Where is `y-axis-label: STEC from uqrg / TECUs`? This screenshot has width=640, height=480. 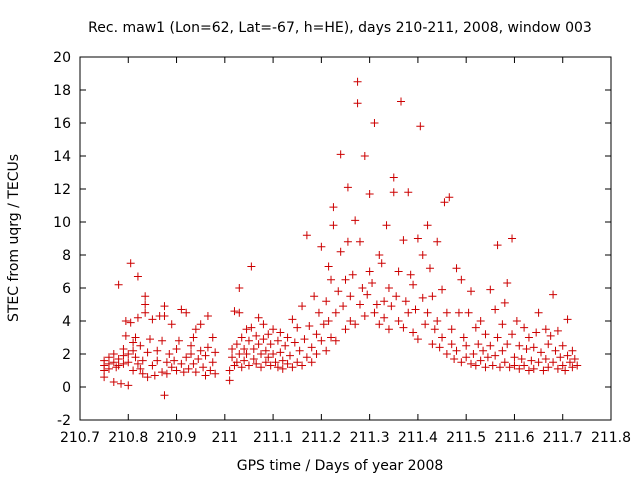
y-axis-label: STEC from uqrg / TECUs is located at coordinates (14, 238).